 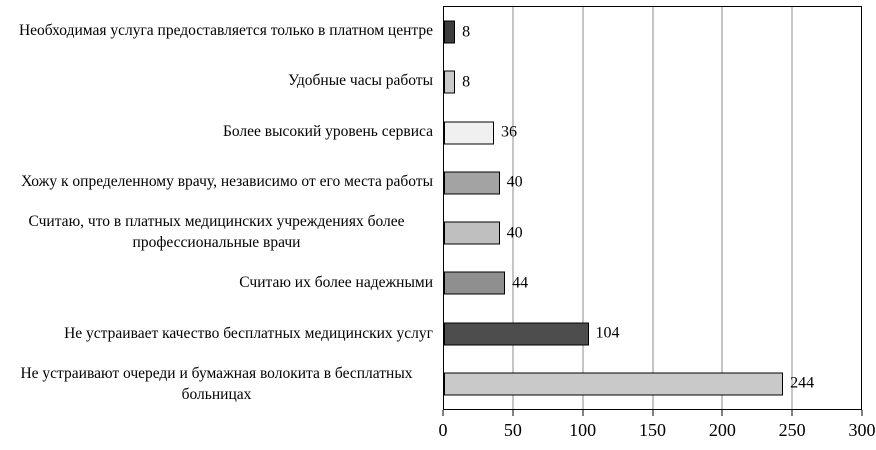 I want to click on bar-wrap: 44, so click(x=652, y=283).